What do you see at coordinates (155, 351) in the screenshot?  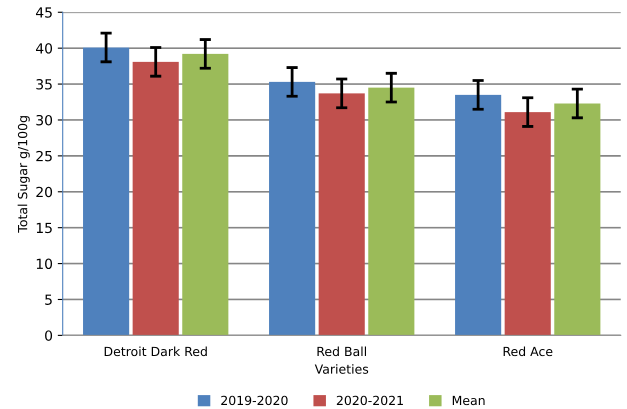 I see `x-tick-label: Detroit Dark Red` at bounding box center [155, 351].